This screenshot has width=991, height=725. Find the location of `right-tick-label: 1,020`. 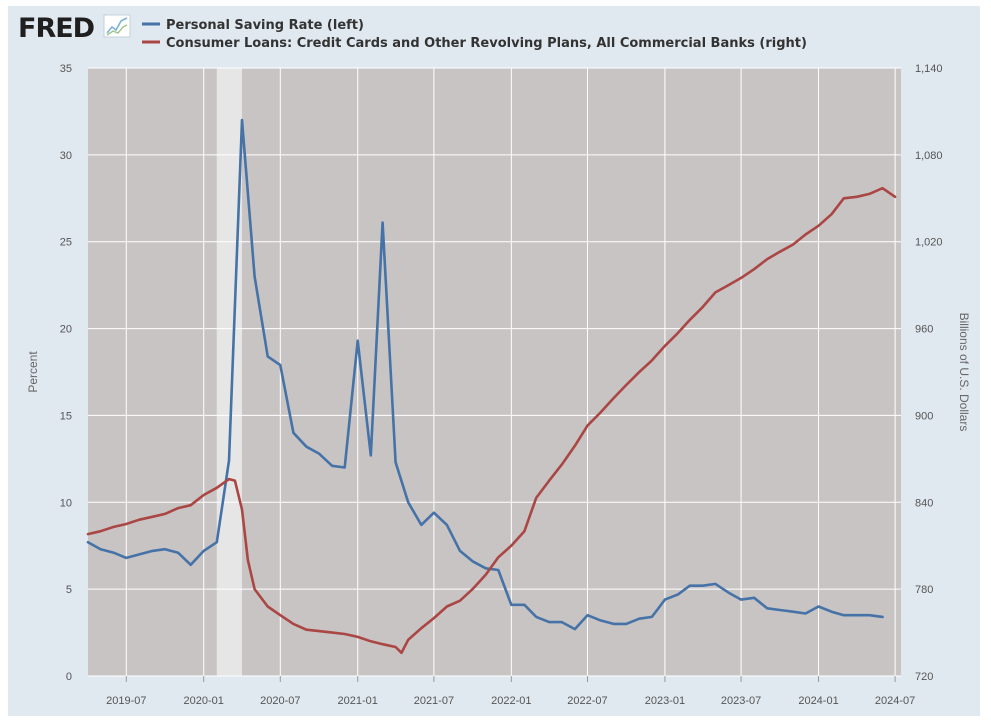

right-tick-label: 1,020 is located at coordinates (929, 243).